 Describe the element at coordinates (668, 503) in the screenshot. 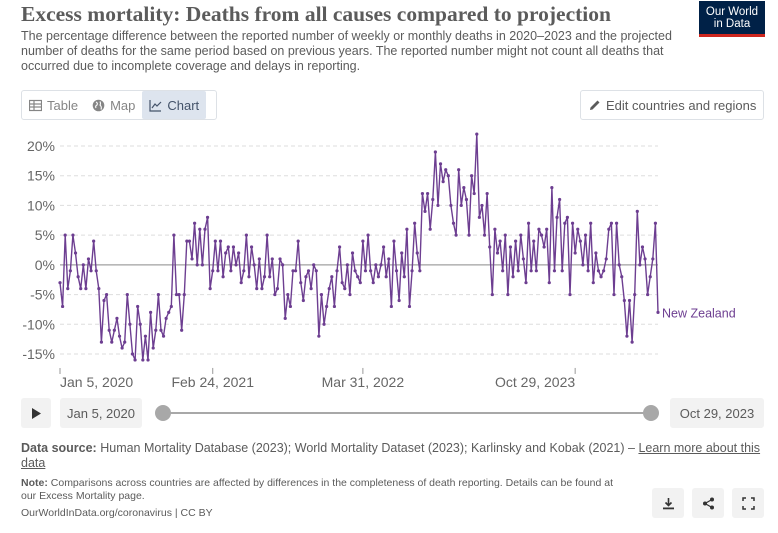

I see `download-button` at that location.